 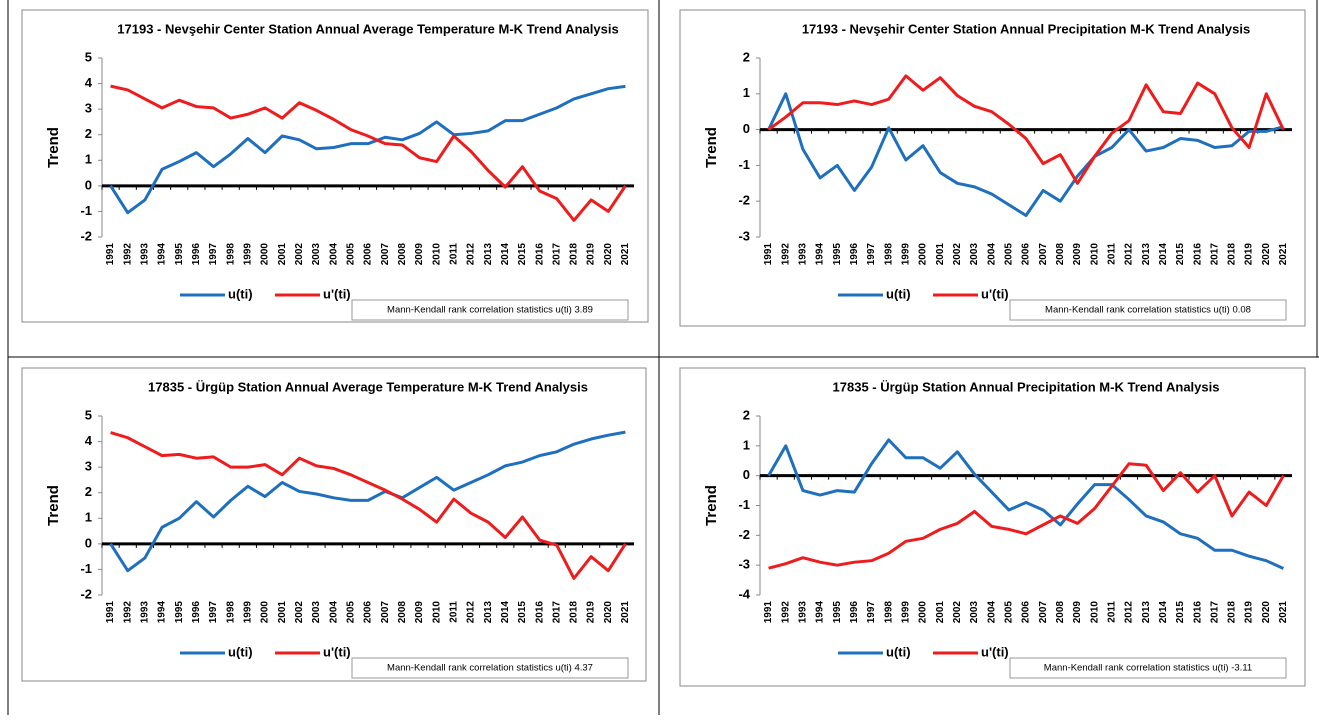 I want to click on x-tick-label: 1998, so click(x=888, y=612).